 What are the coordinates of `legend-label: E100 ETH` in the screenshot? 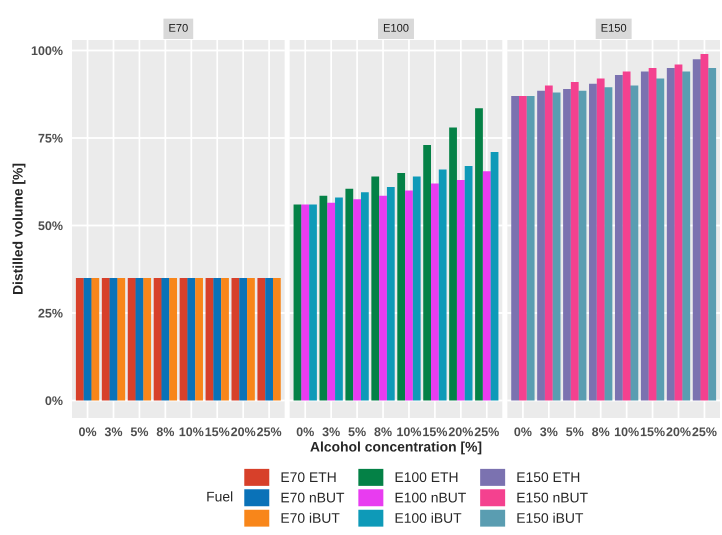 It's located at (427, 477).